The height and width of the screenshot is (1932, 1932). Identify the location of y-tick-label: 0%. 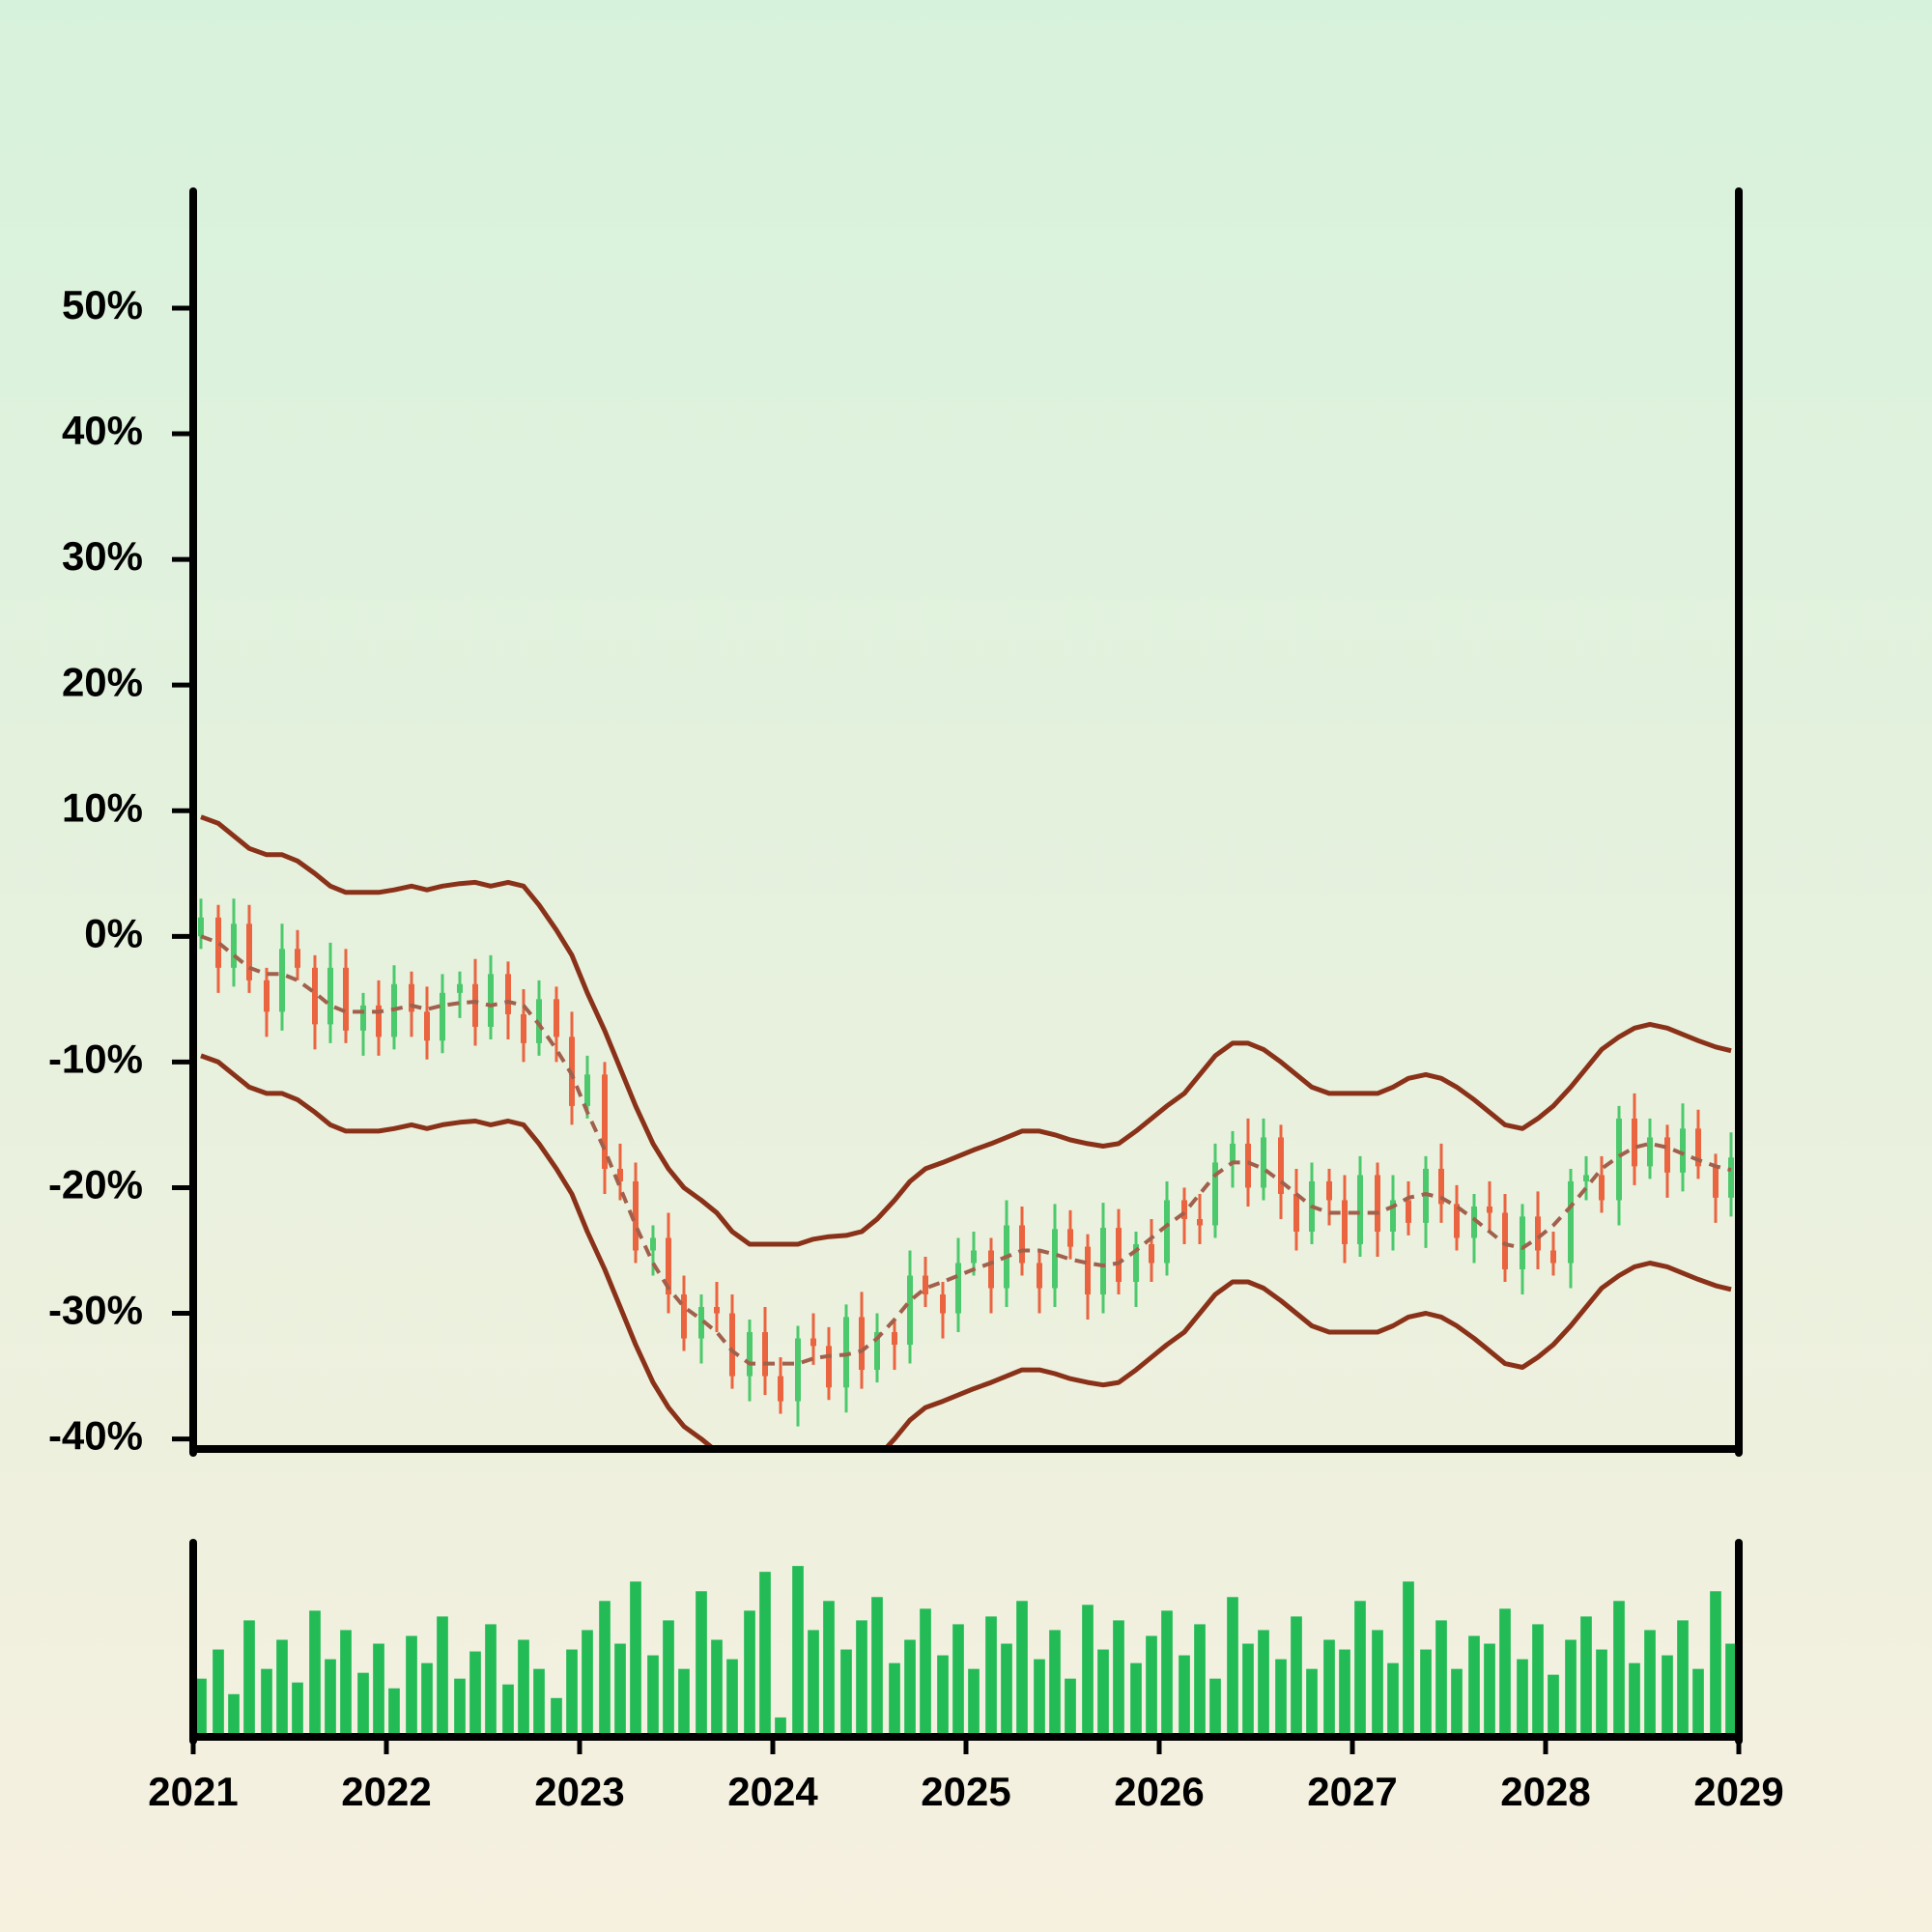
(113, 932).